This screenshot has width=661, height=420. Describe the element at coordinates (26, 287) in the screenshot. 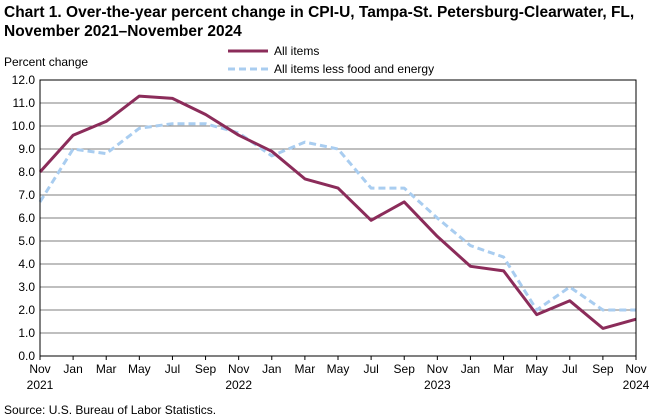

I see `y-tick-label: 3.0` at that location.